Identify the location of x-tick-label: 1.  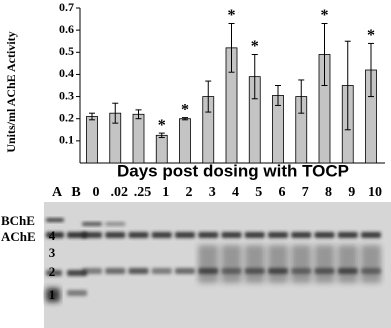
(165, 192).